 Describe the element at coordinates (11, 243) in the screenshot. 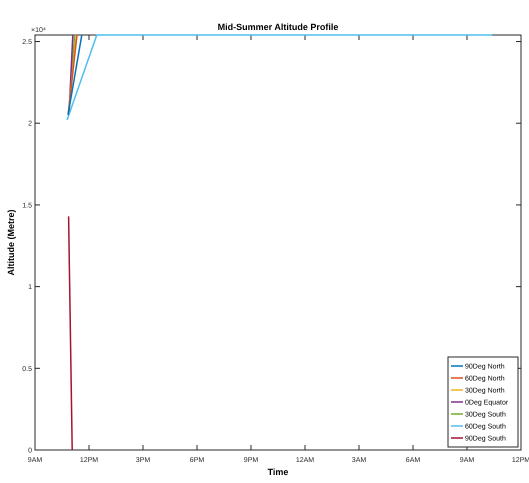

I see `y-axis-title: Altitude (Metre)` at that location.